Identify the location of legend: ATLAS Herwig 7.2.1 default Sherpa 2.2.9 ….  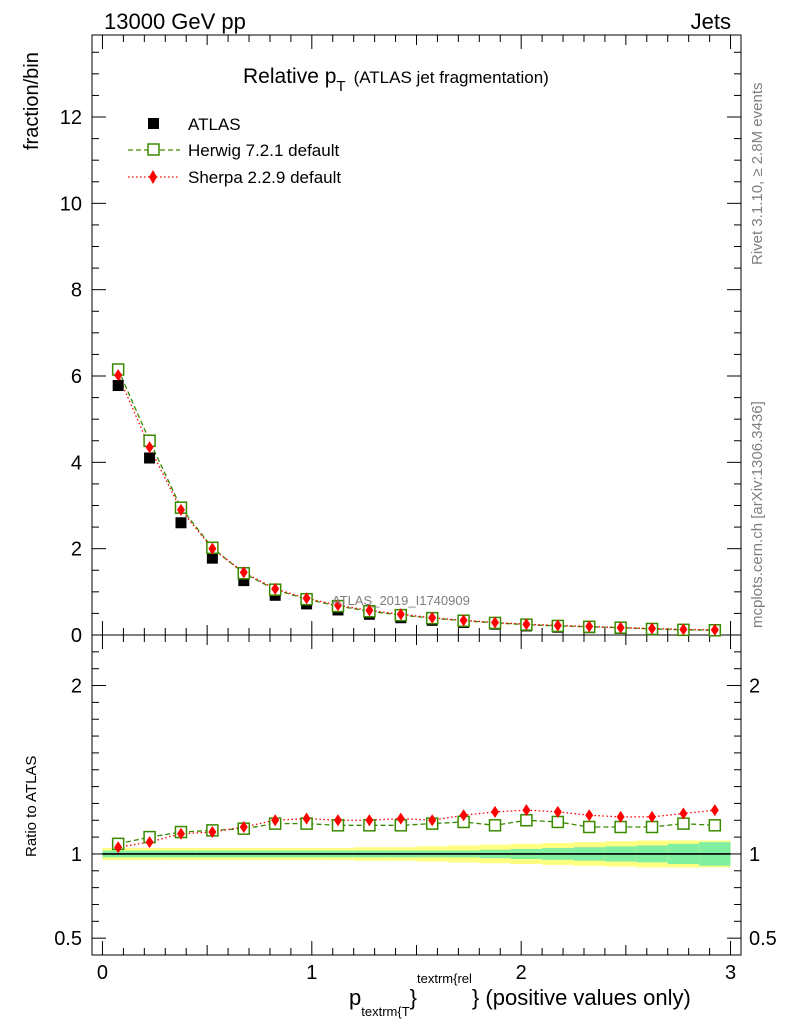
(234, 151).